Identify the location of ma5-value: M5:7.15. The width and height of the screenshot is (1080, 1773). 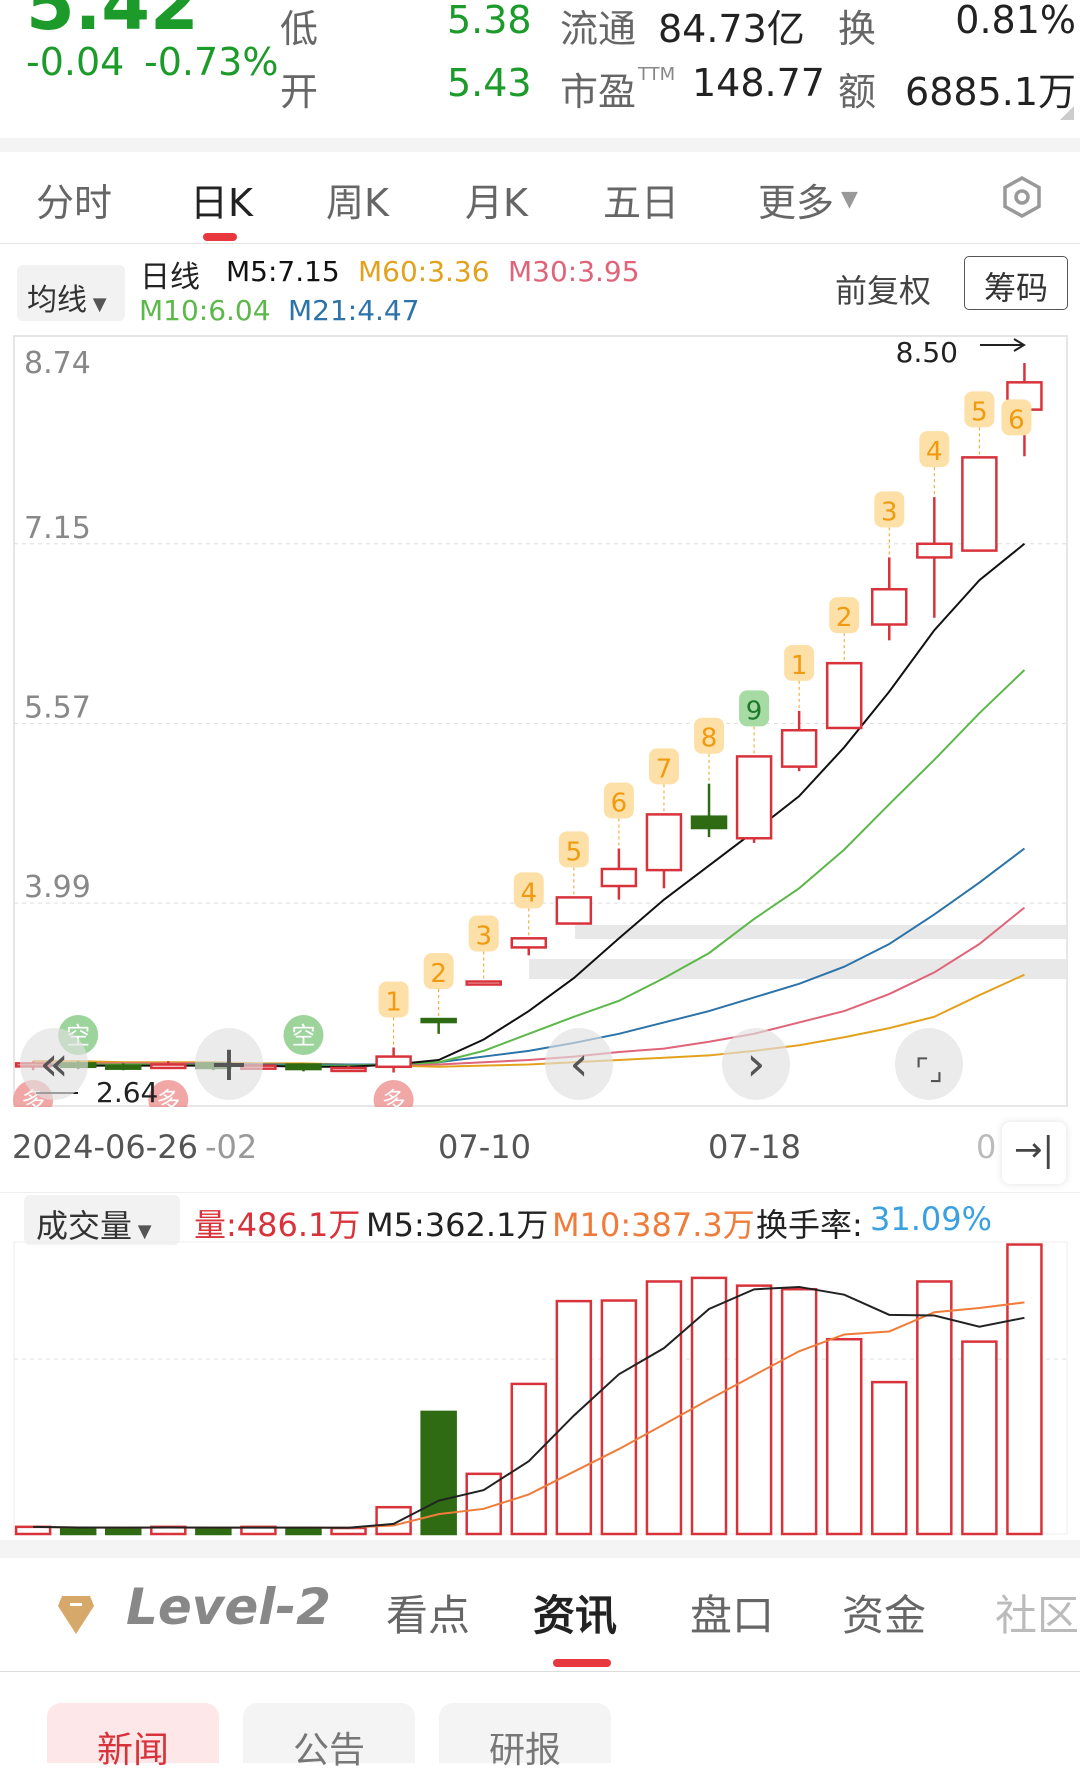
(283, 271).